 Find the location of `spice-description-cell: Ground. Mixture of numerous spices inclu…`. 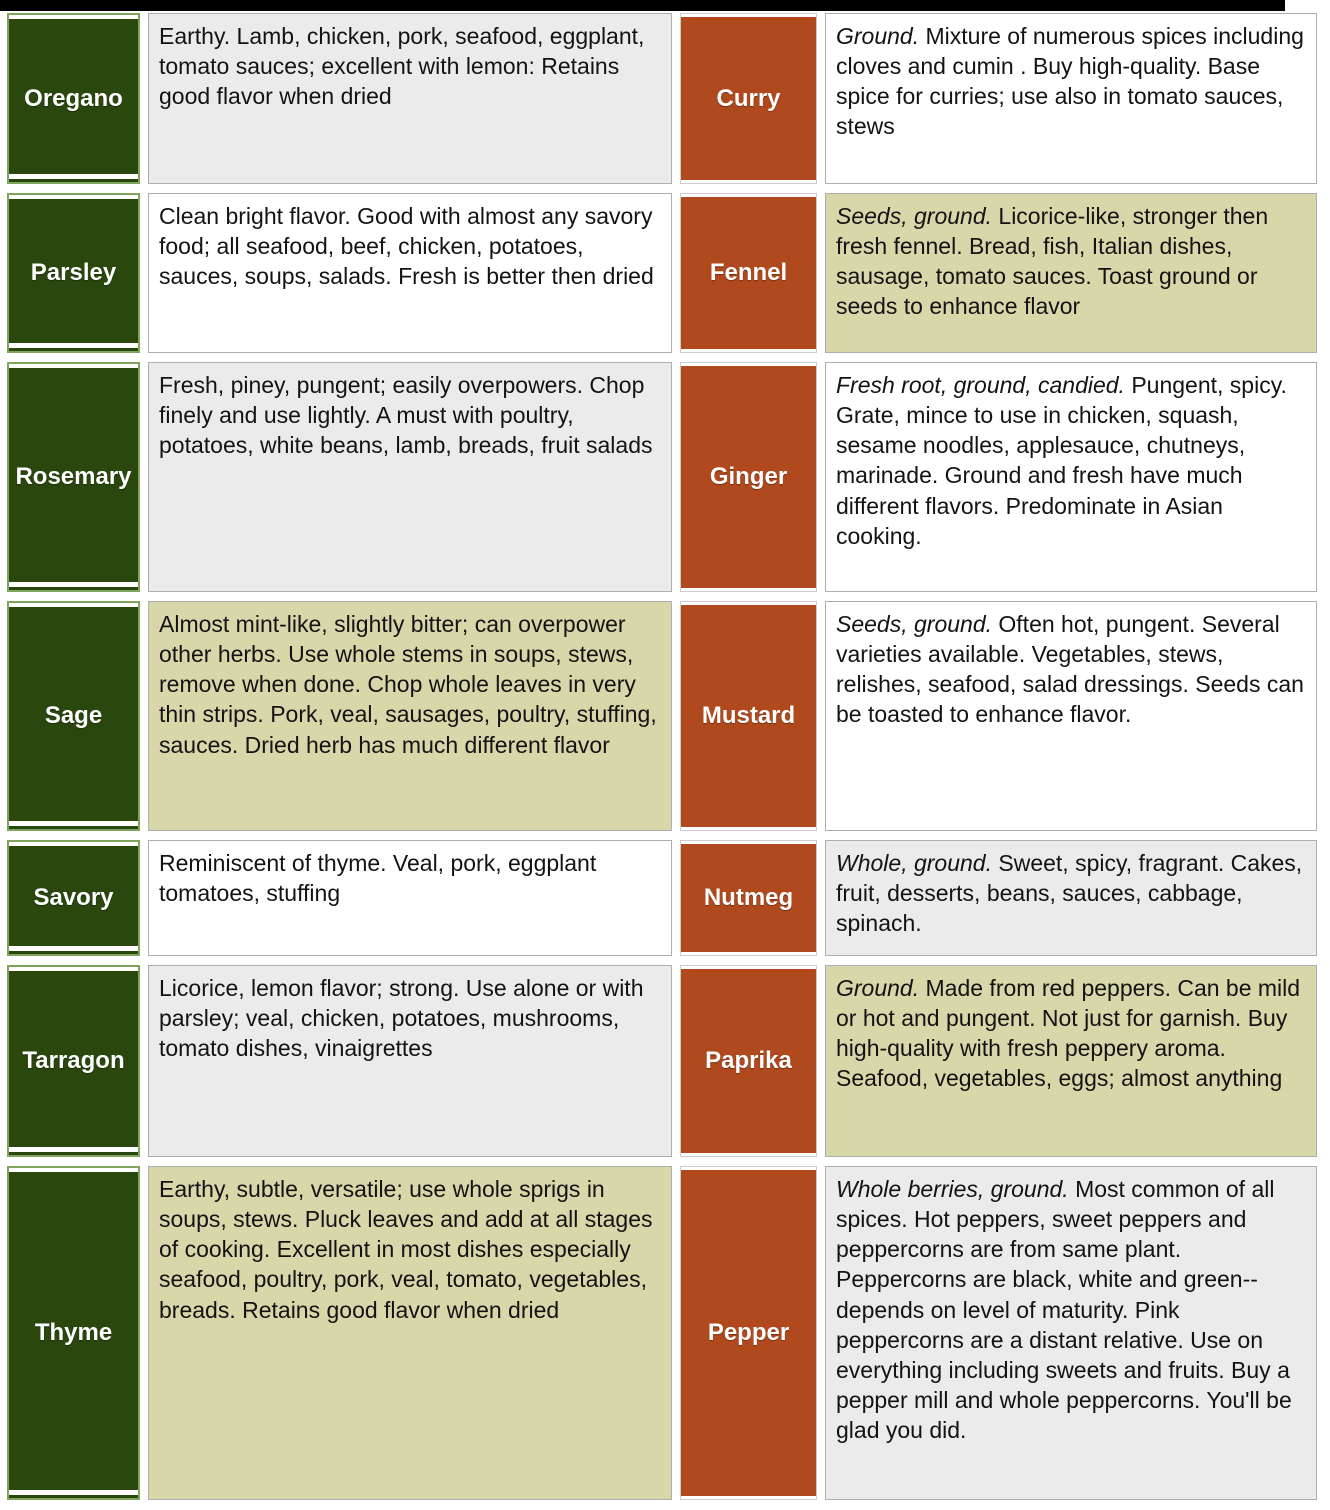

spice-description-cell: Ground. Mixture of numerous spices inclu… is located at coordinates (1071, 98).